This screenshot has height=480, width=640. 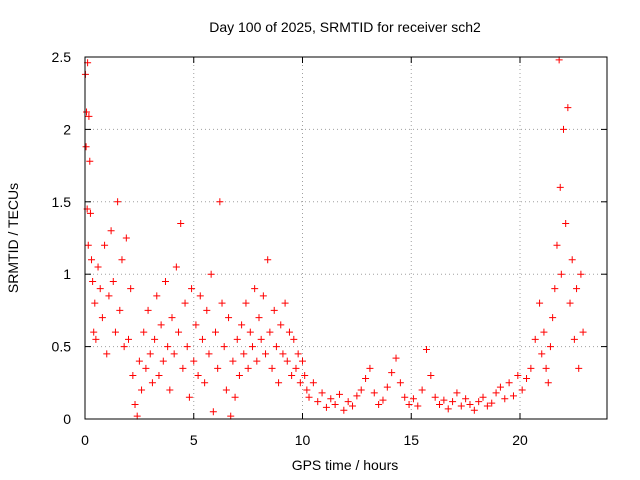 What do you see at coordinates (62, 347) in the screenshot?
I see `y-tick-label: 0.5` at bounding box center [62, 347].